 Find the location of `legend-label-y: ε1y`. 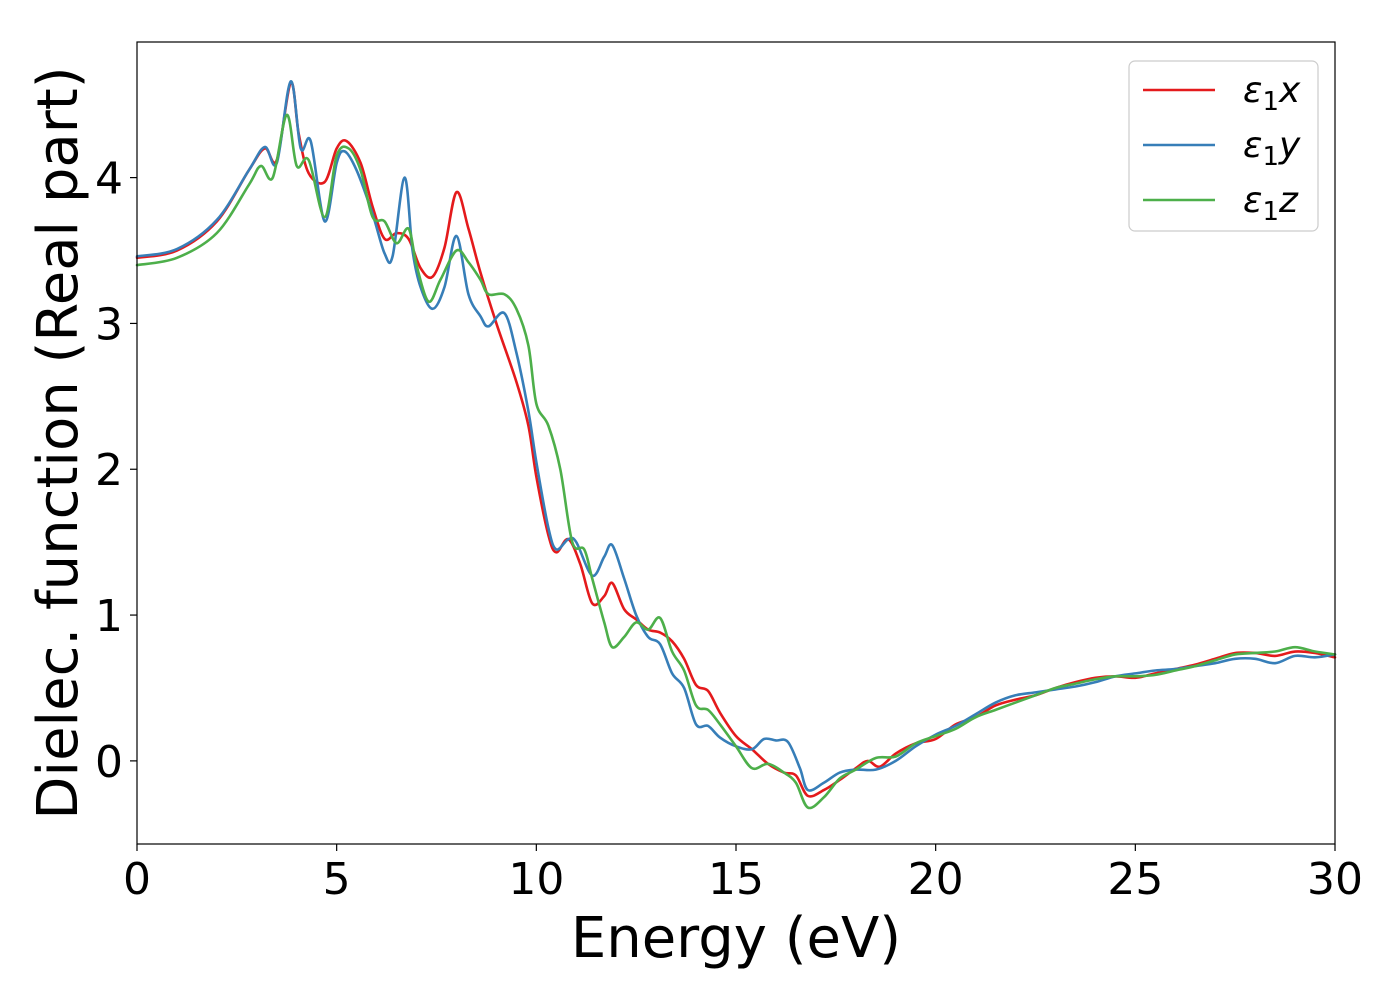

legend-label-y: ε1y is located at coordinates (1272, 148).